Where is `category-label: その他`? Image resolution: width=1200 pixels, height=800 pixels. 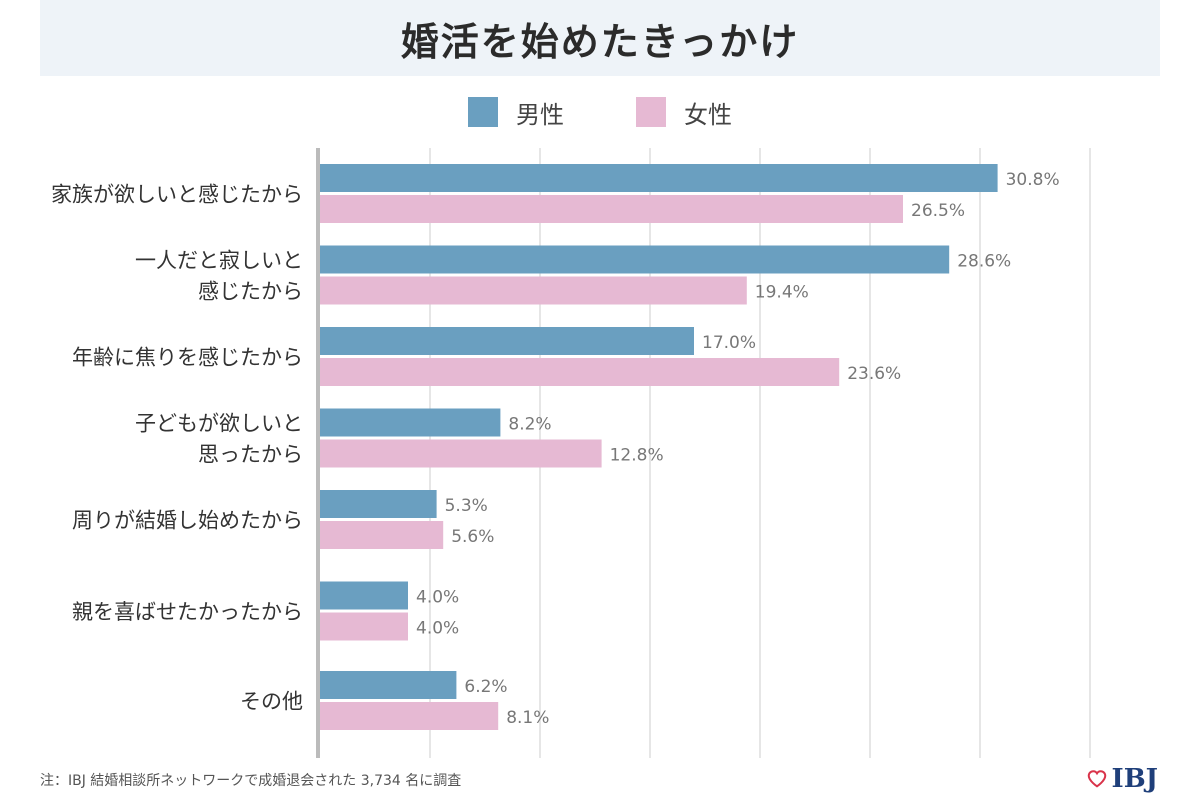
category-label: その他 is located at coordinates (271, 702).